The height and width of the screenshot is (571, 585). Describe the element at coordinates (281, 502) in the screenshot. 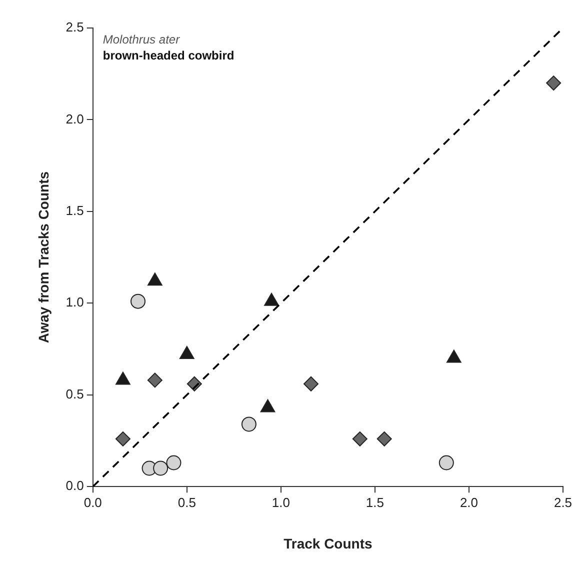

I see `x-tick-label: 1.0` at that location.